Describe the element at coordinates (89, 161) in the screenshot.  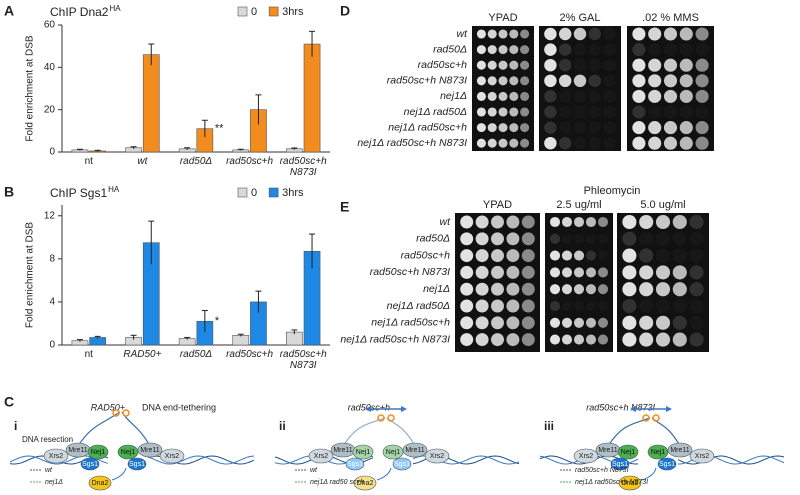
I see `x-tick-label-box: nt` at that location.